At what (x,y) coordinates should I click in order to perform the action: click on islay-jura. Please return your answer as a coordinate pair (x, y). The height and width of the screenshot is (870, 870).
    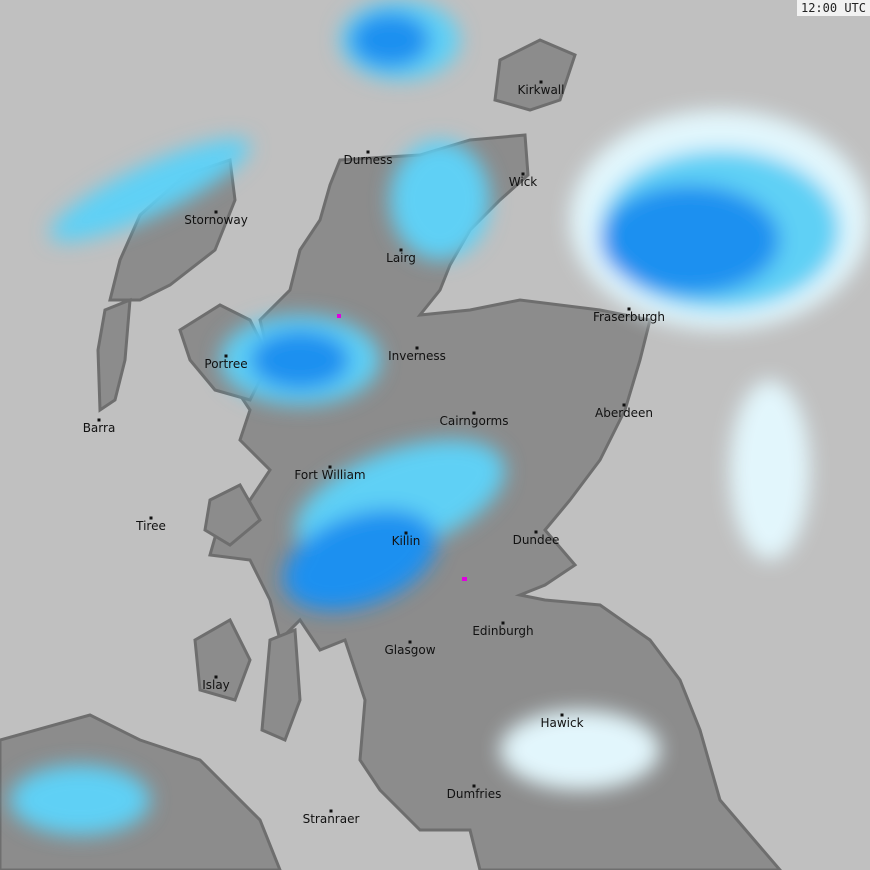
    Looking at the image, I should click on (222, 659).